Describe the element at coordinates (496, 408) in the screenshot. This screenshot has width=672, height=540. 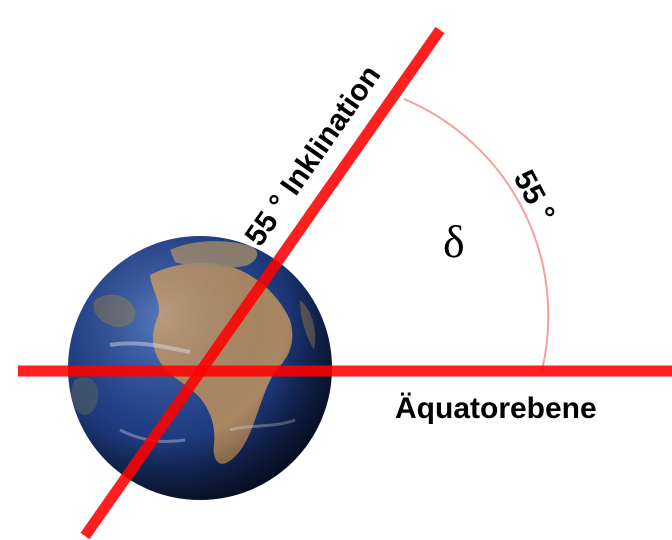
I see `equatorial-plane-label: Äquatorebene` at that location.